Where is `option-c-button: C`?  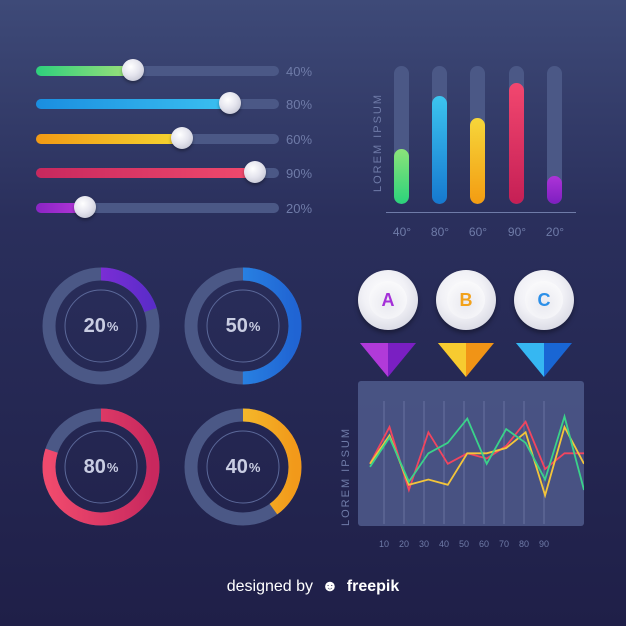
option-c-button: C is located at coordinates (544, 300).